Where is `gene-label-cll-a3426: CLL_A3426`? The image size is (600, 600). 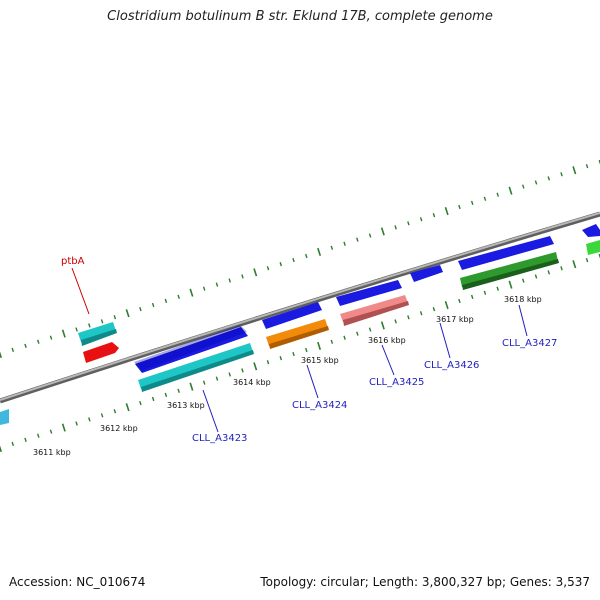 gene-label-cll-a3426: CLL_A3426 is located at coordinates (451, 365).